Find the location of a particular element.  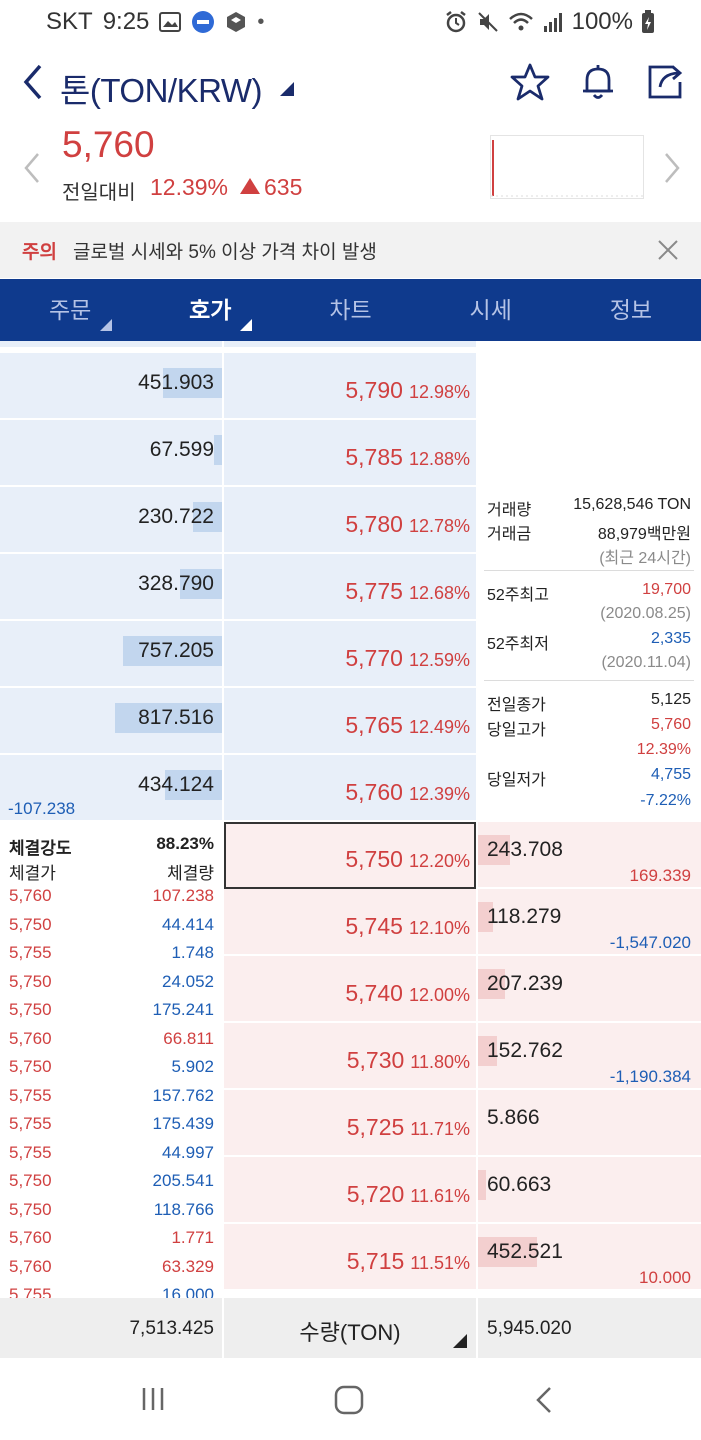

trade-price: 5,760 is located at coordinates (30, 895).